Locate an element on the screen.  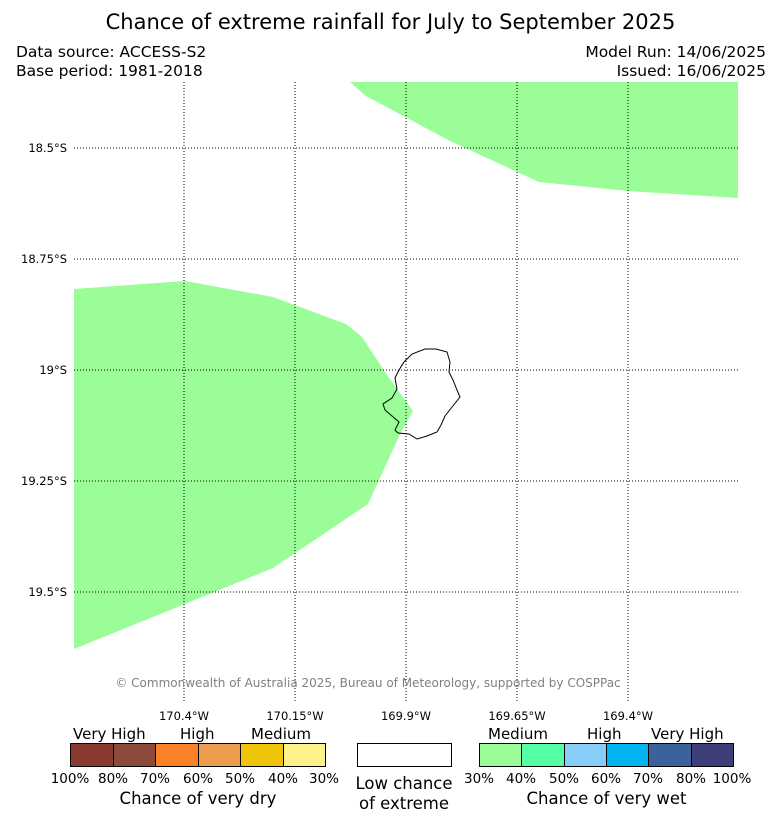
dry-tick-label: 30% is located at coordinates (324, 779).